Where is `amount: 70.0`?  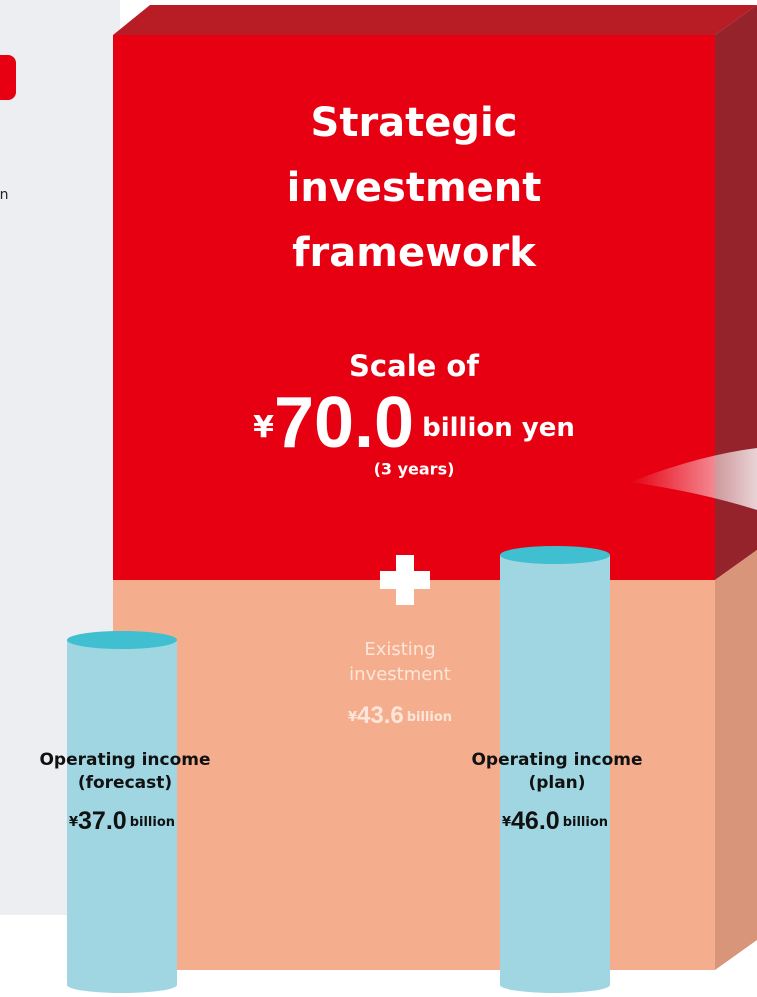 amount: 70.0 is located at coordinates (344, 423).